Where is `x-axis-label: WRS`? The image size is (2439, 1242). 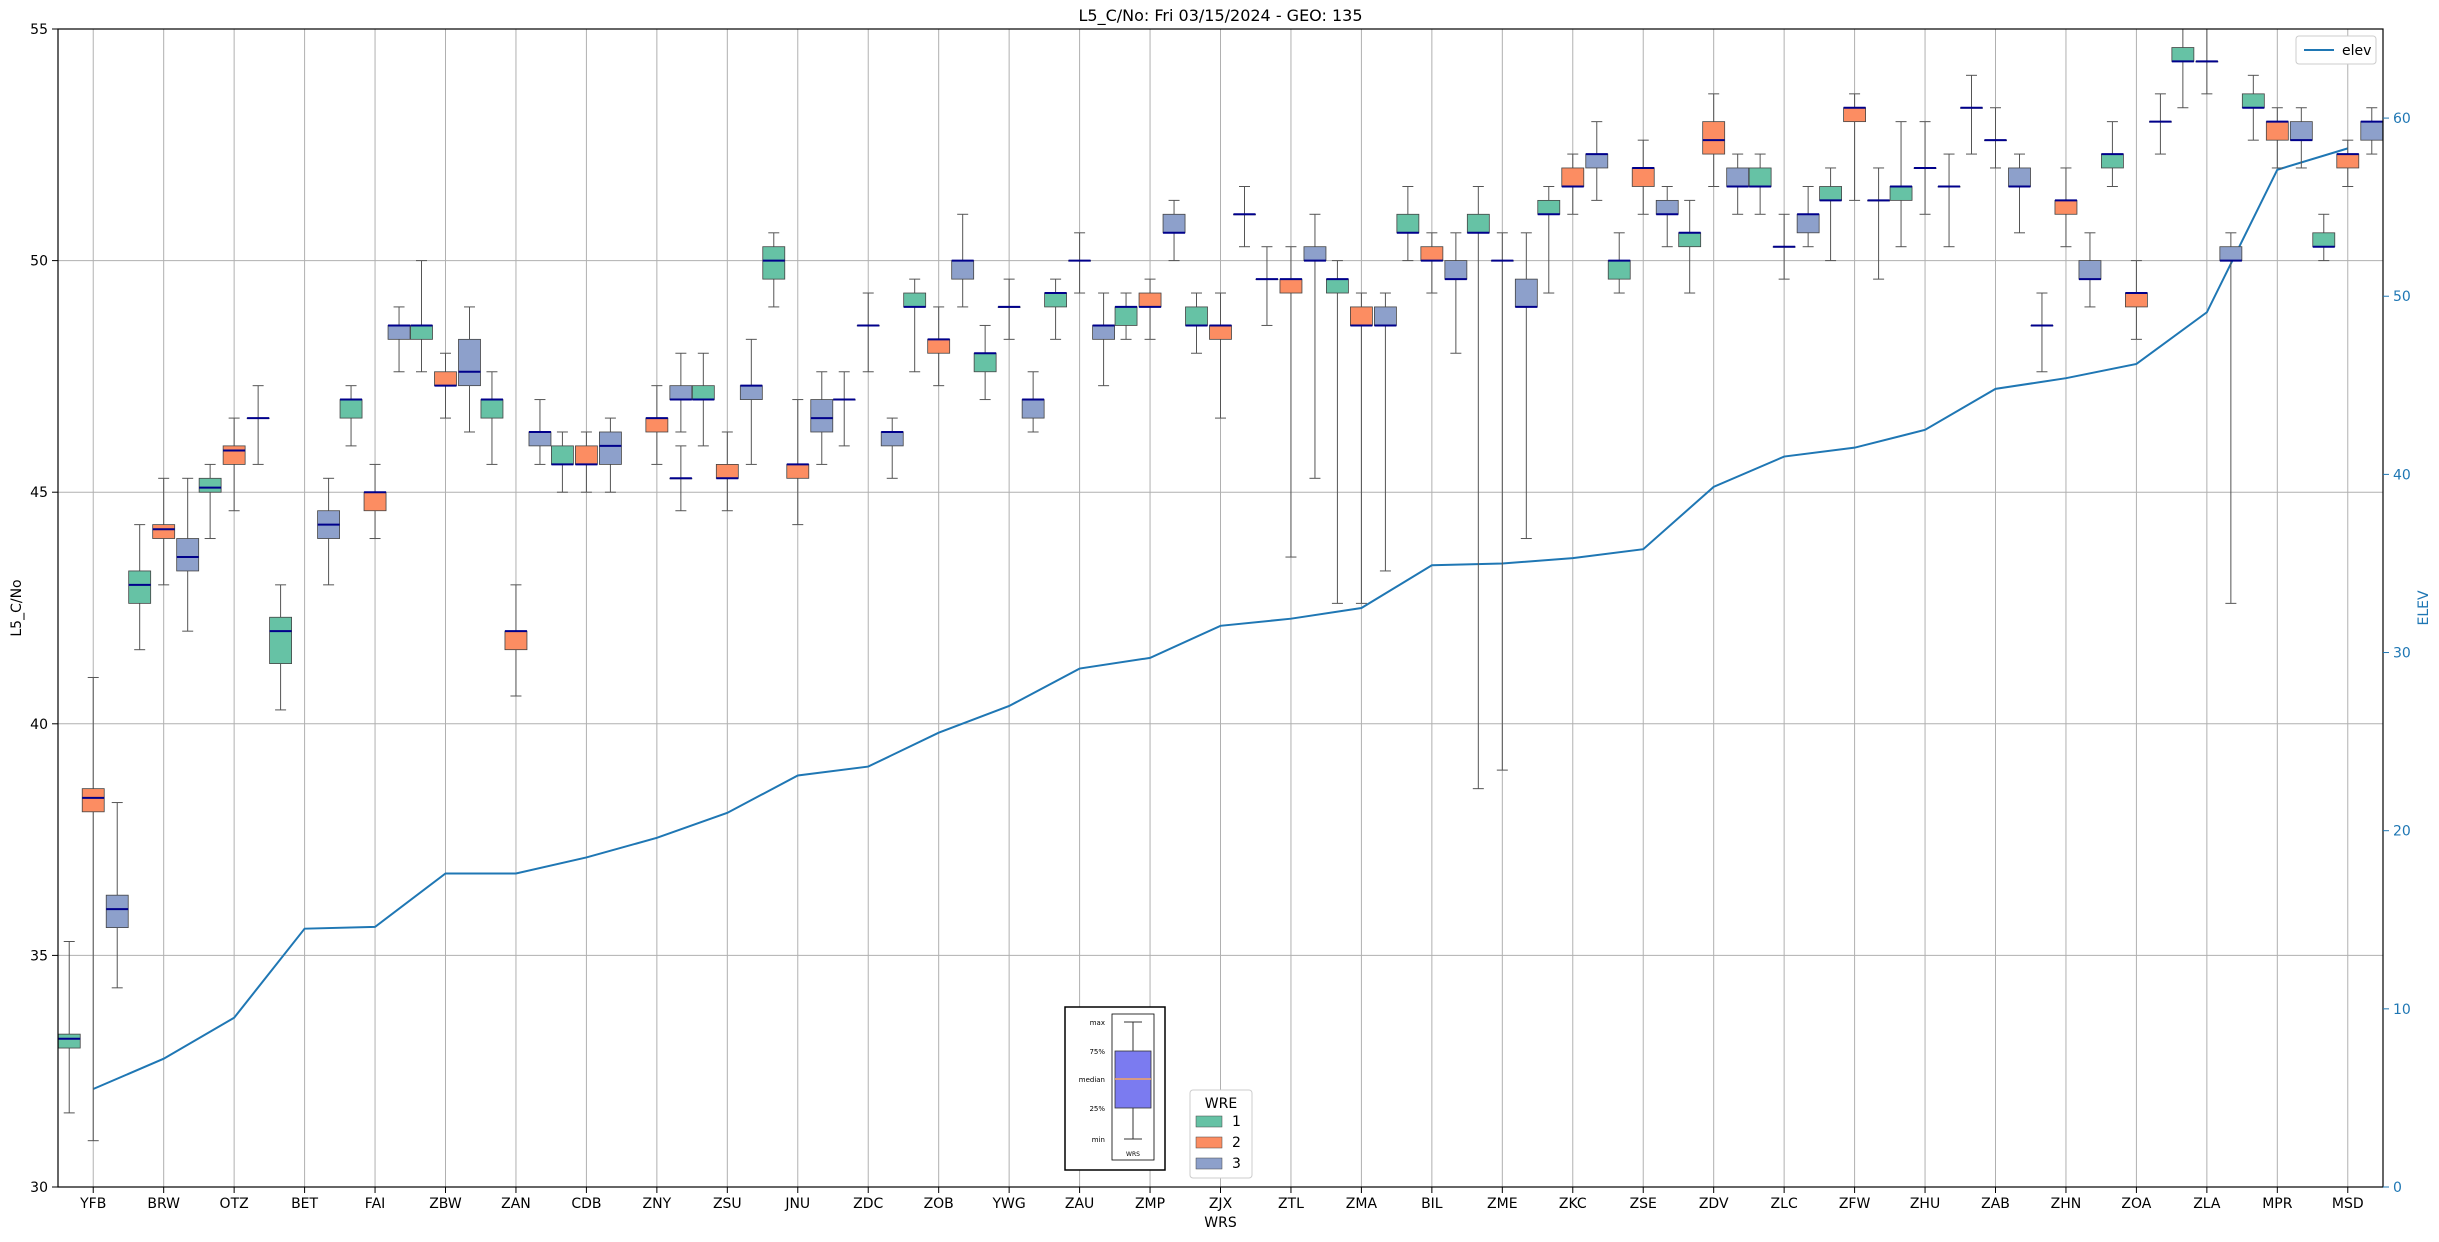
x-axis-label: WRS is located at coordinates (1220, 1223).